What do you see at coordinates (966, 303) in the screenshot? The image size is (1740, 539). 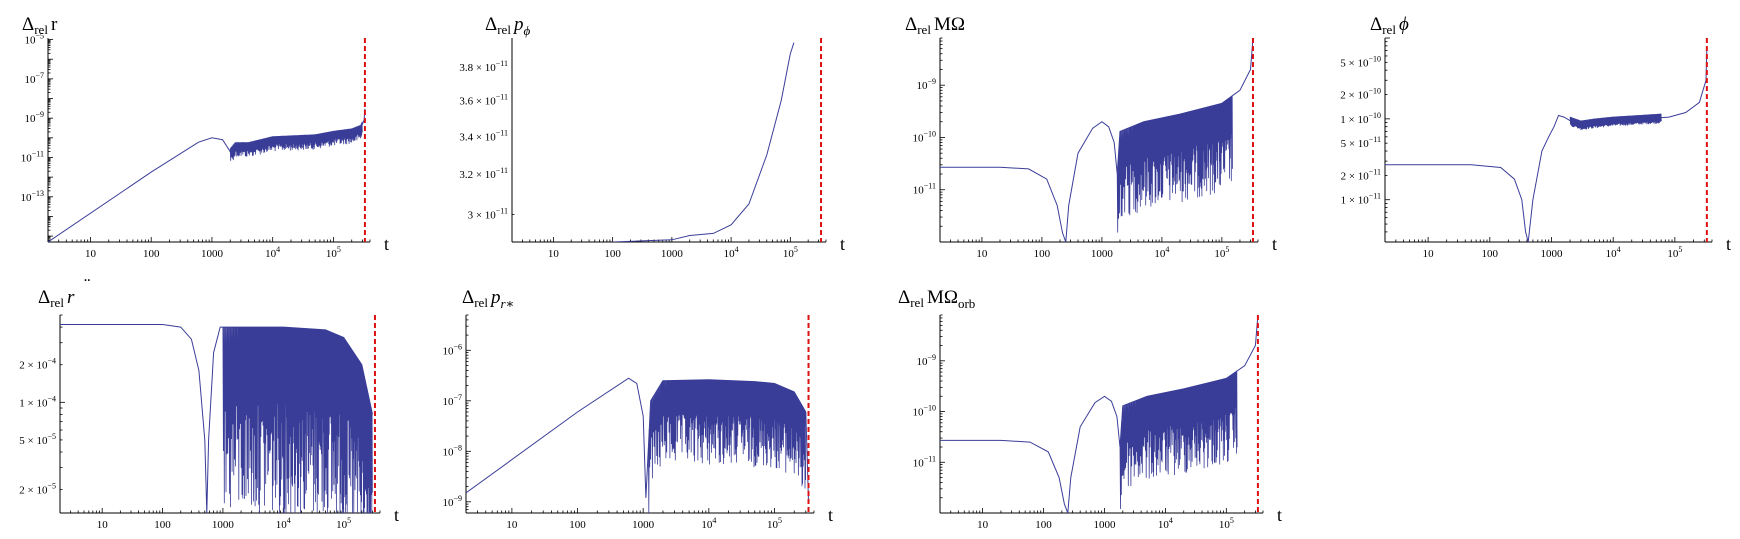 I see `title-quantity-subscript: orb` at bounding box center [966, 303].